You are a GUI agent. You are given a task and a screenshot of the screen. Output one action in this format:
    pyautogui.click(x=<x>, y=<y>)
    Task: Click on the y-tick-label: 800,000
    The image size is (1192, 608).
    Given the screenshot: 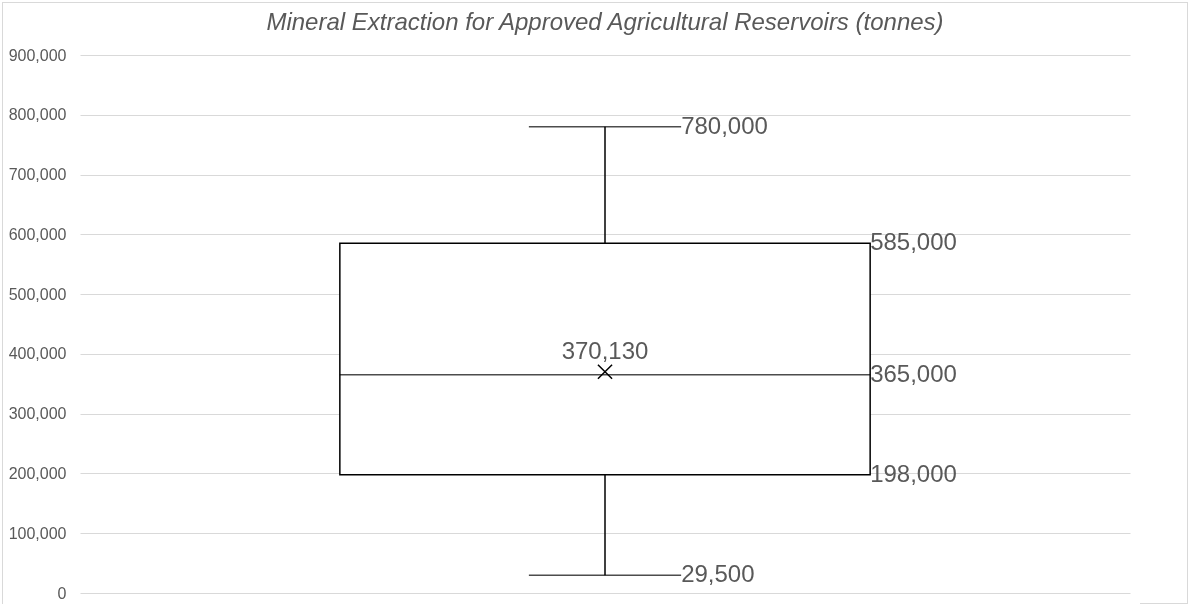 What is the action you would take?
    pyautogui.click(x=37, y=115)
    